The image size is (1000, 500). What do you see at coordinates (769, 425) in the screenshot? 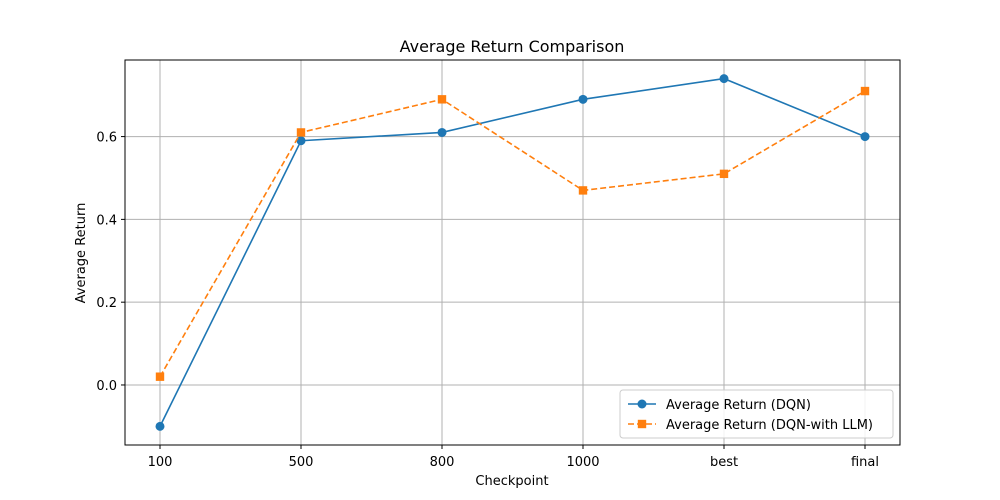
I see `legend-label: Average Return (DQN-with LLM)` at bounding box center [769, 425].